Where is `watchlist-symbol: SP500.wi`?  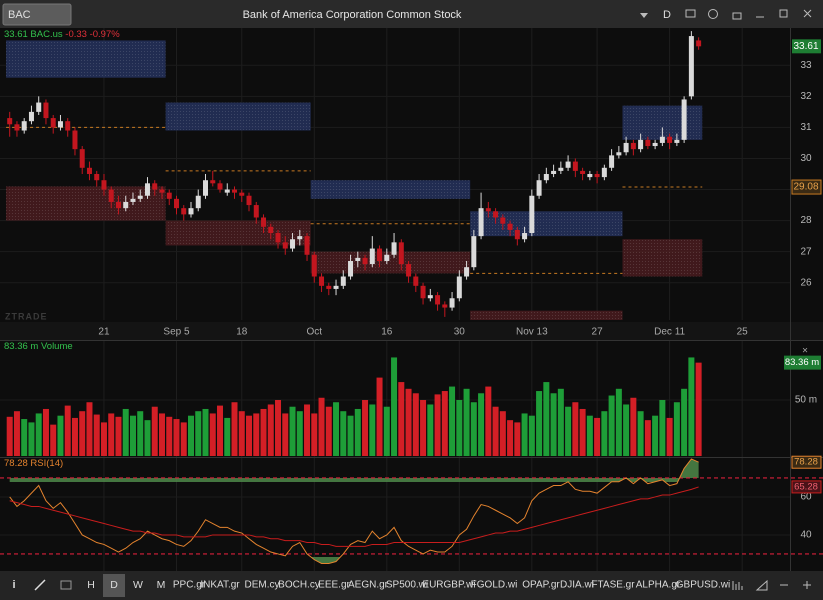
watchlist-symbol: SP500.wi is located at coordinates (407, 585).